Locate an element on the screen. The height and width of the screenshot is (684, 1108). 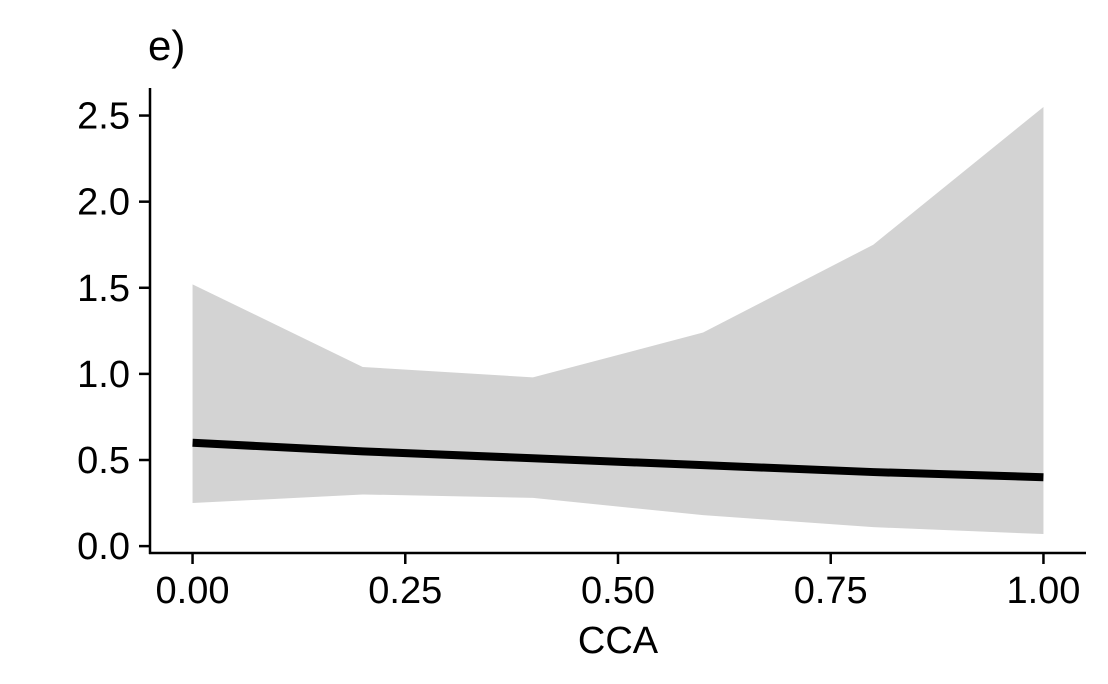
x-tick-label: 0.00 is located at coordinates (193, 591).